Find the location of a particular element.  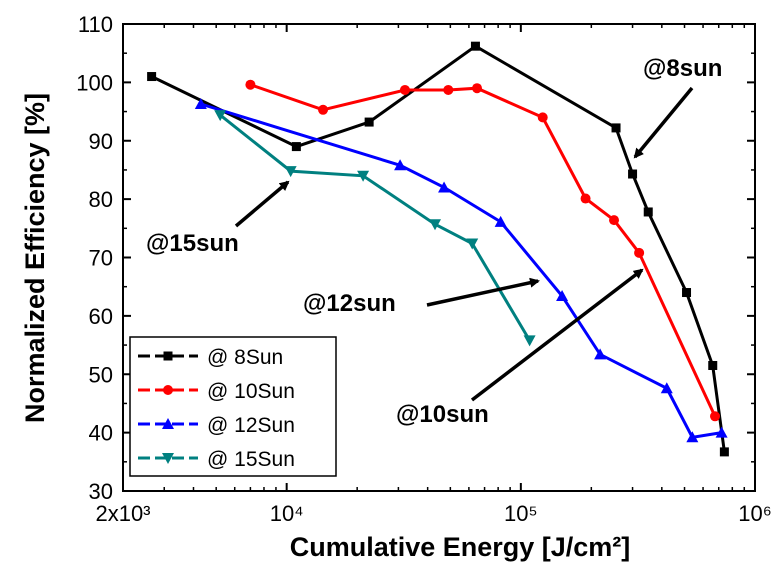

y-tick-label: 110 is located at coordinates (95, 24).